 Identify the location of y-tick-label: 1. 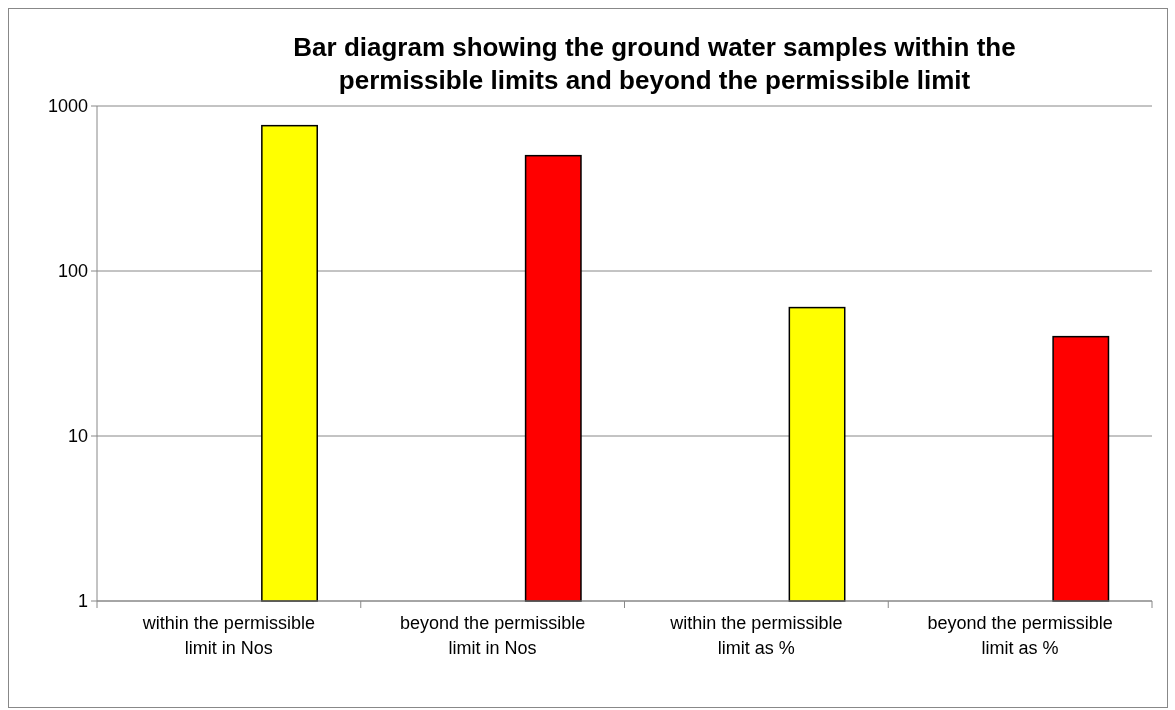
(82, 601).